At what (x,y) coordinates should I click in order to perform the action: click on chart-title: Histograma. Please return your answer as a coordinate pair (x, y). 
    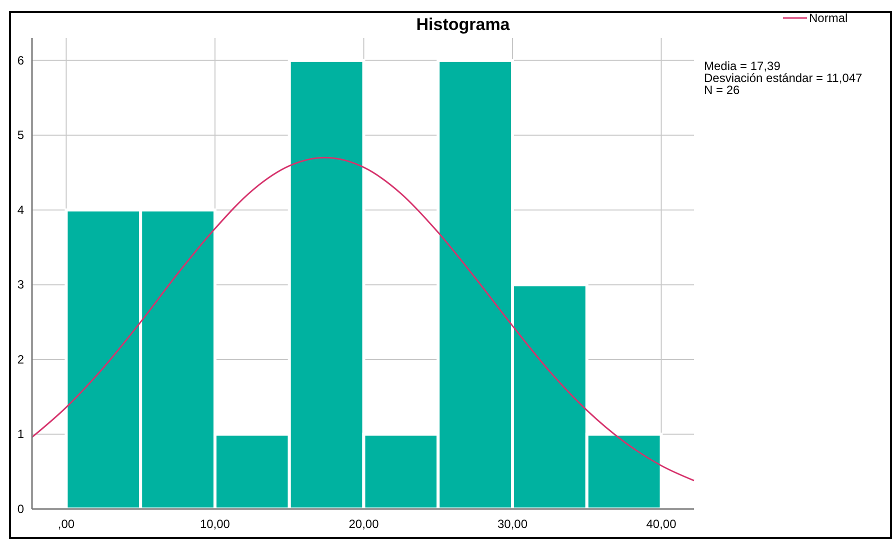
    Looking at the image, I should click on (463, 24).